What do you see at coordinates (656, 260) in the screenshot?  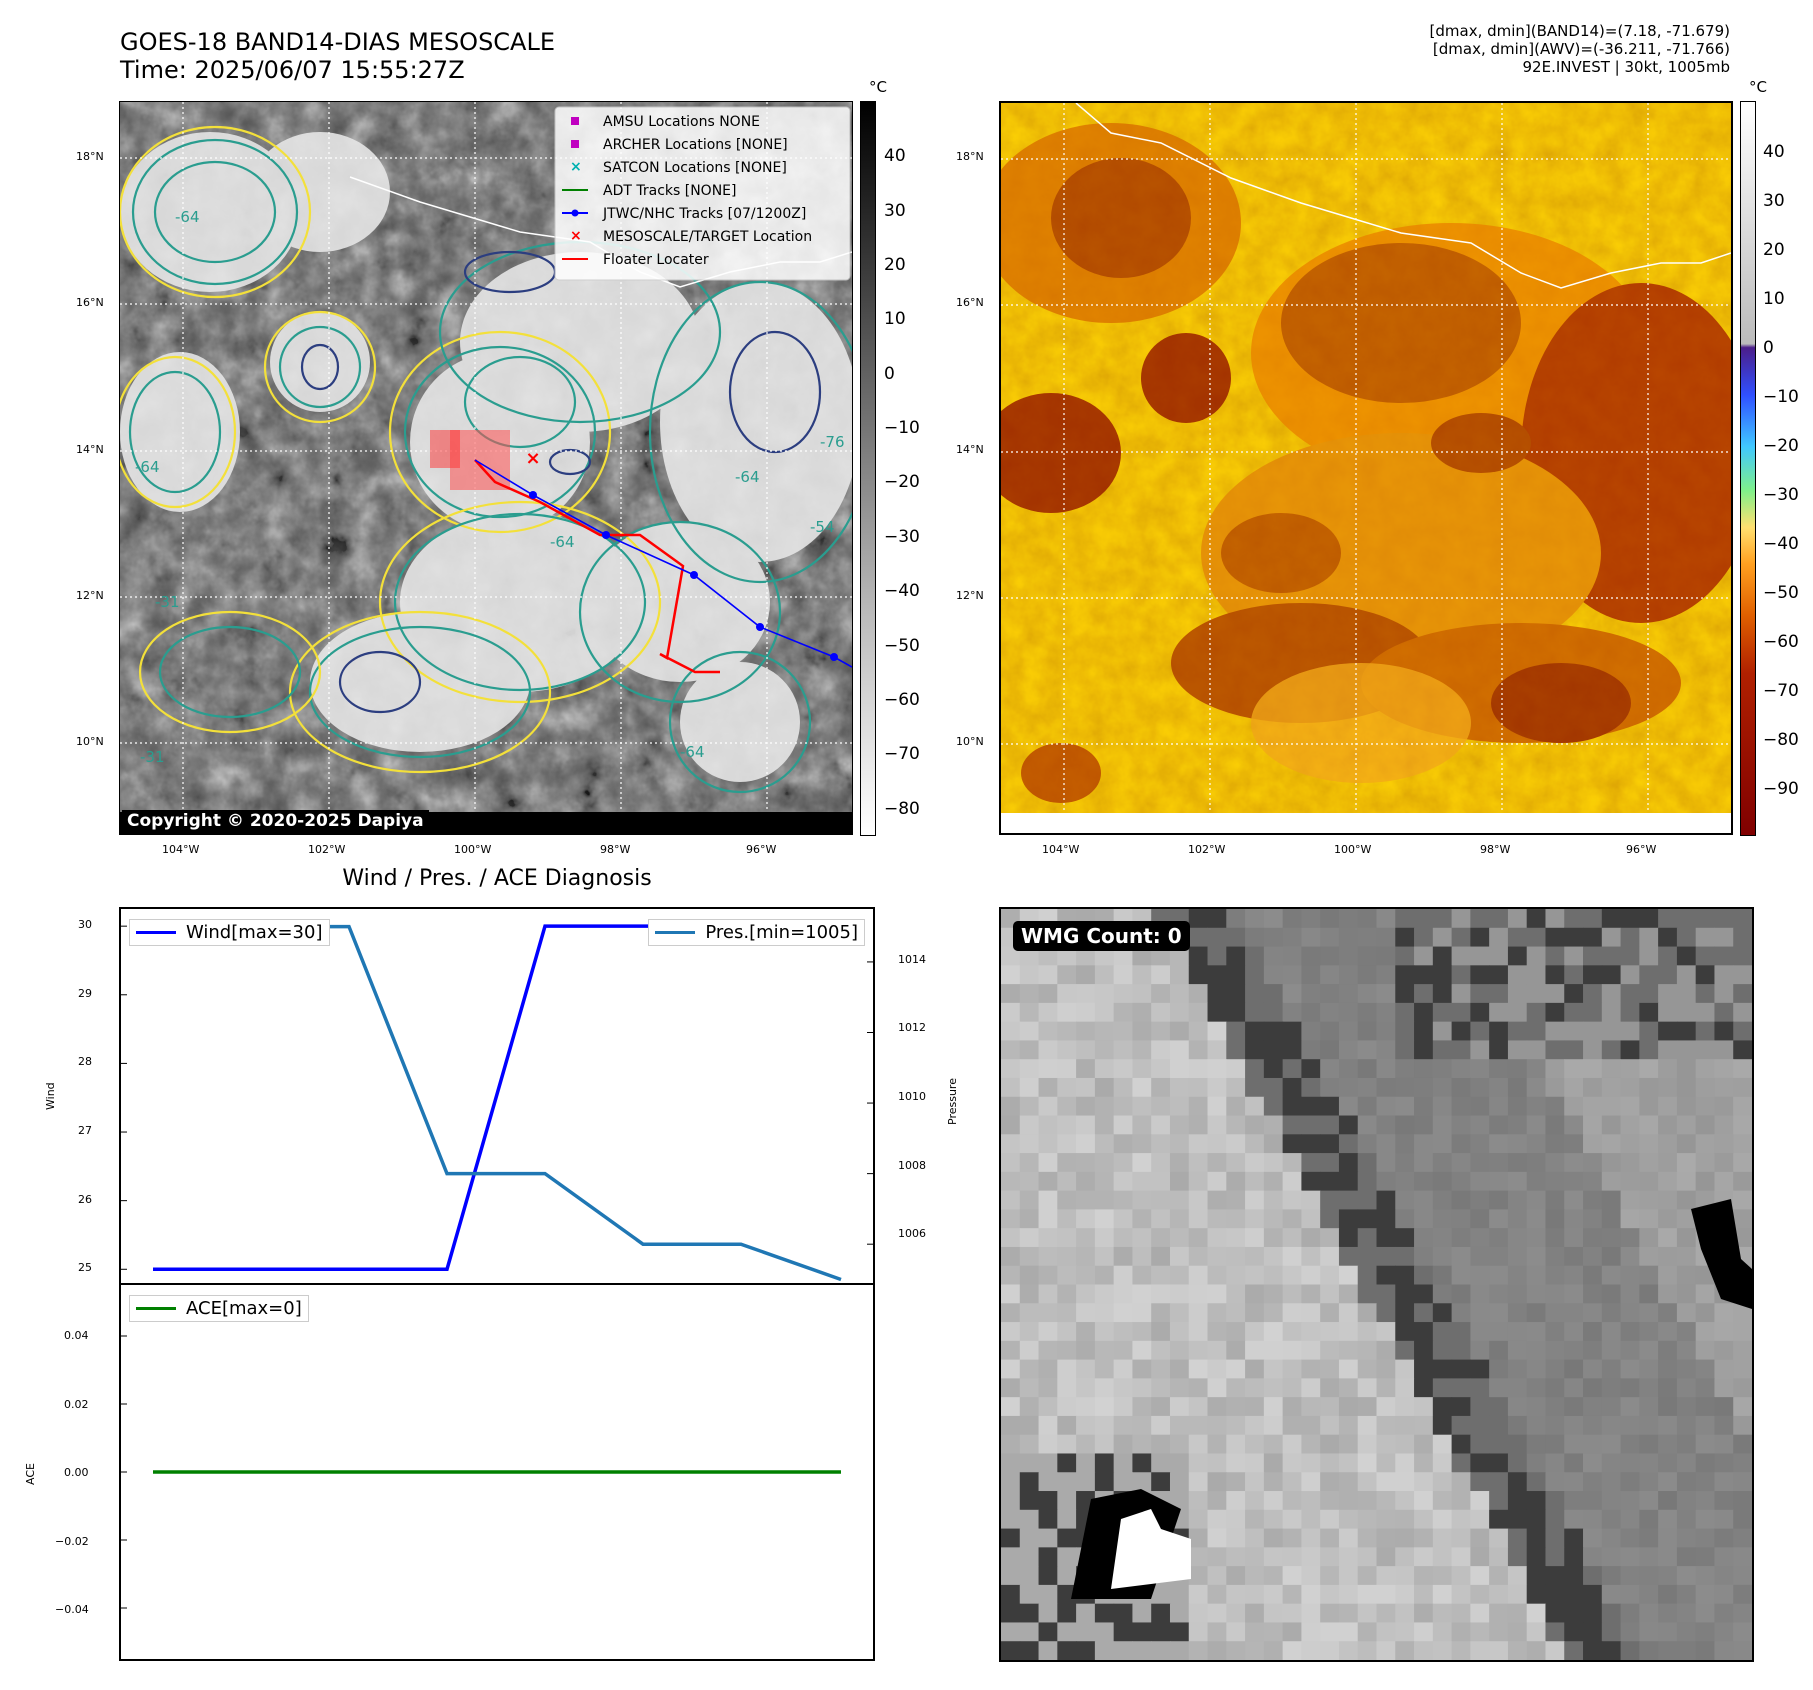 I see `legend-floater: Floater Locater` at bounding box center [656, 260].